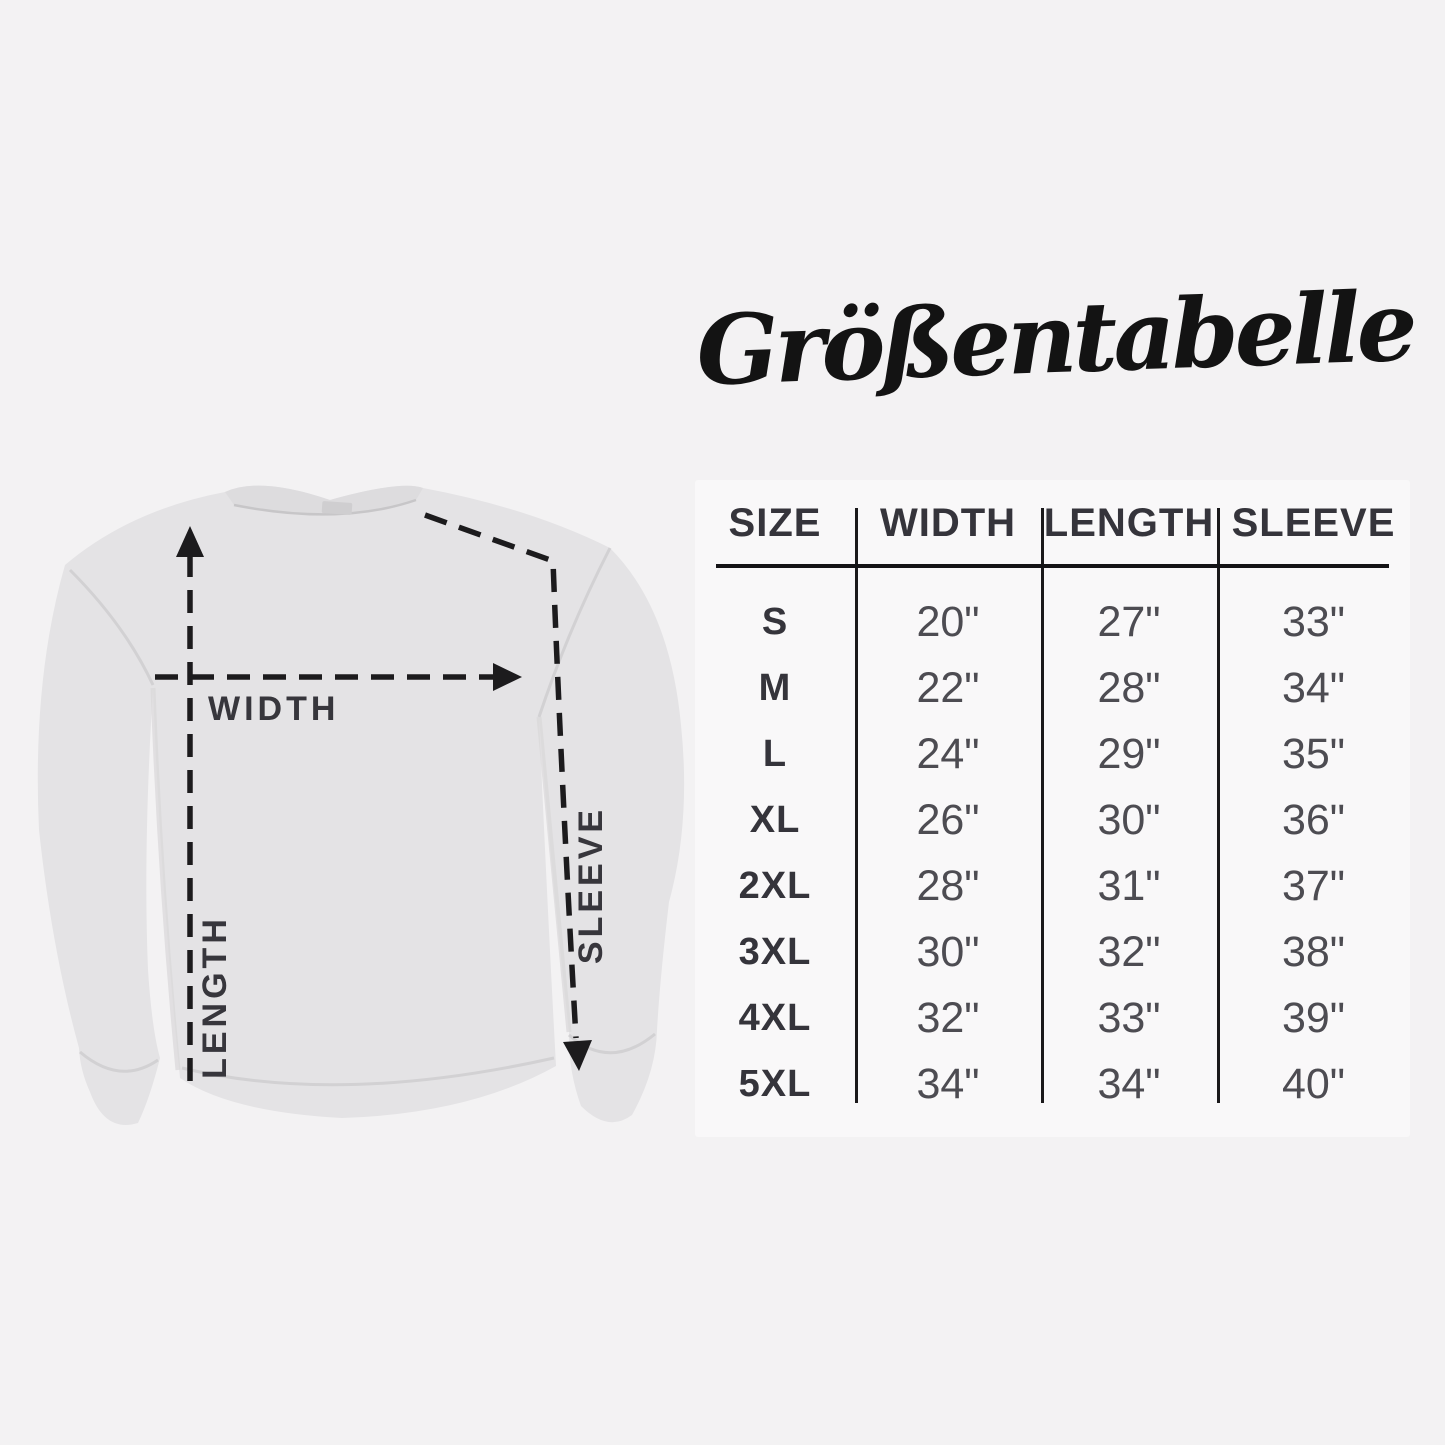 The width and height of the screenshot is (1445, 1445). Describe the element at coordinates (775, 1083) in the screenshot. I see `table-cell: 5XL` at that location.